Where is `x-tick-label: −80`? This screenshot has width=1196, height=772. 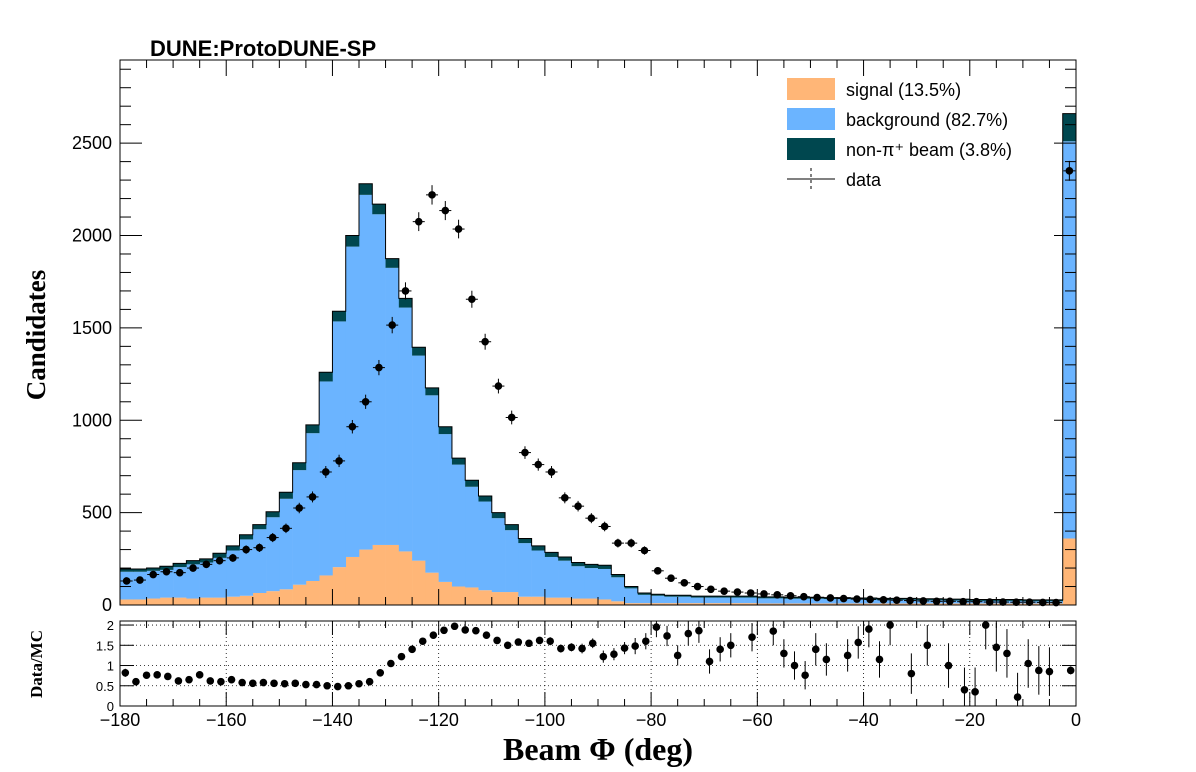
x-tick-label: −80 is located at coordinates (651, 720).